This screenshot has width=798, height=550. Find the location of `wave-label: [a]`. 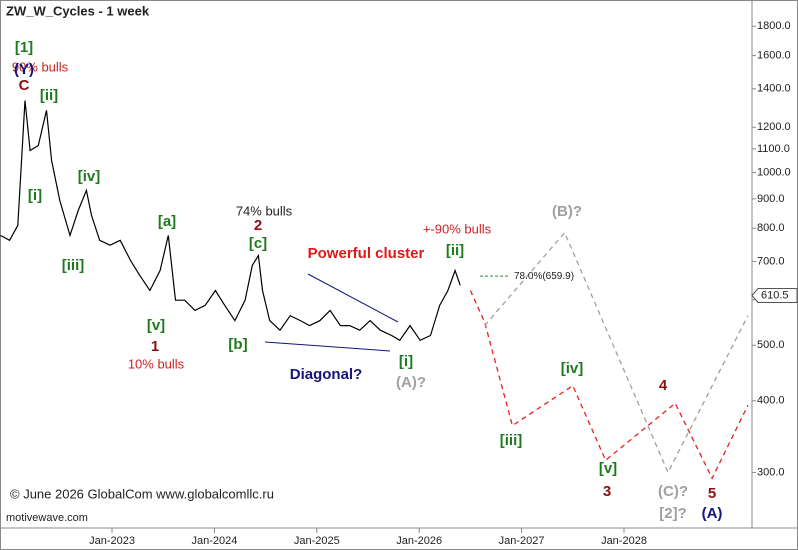

wave-label: [a] is located at coordinates (167, 221).